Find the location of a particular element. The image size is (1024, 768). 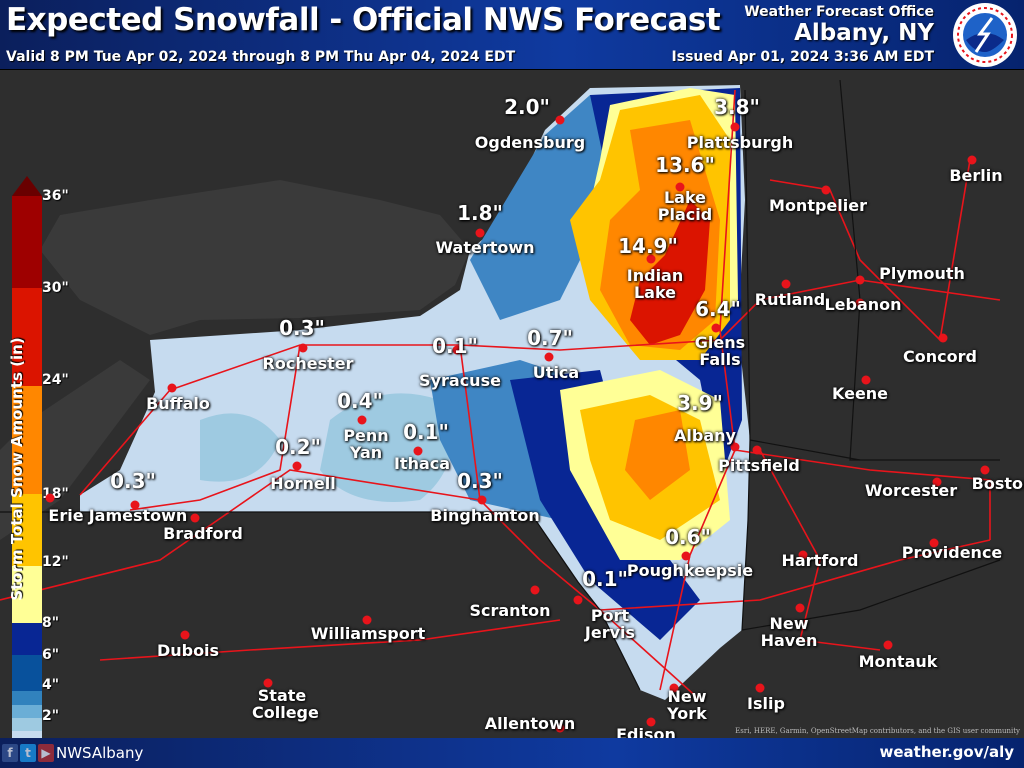

city-label-glens-falls: Glens Falls is located at coordinates (720, 351).